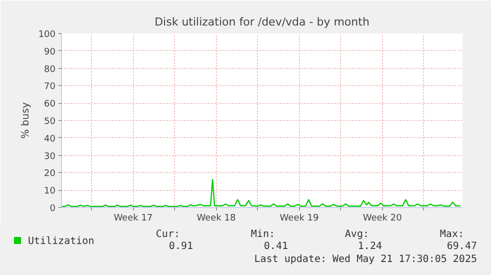  What do you see at coordinates (50, 174) in the screenshot?
I see `y-tick-label: 20` at bounding box center [50, 174].